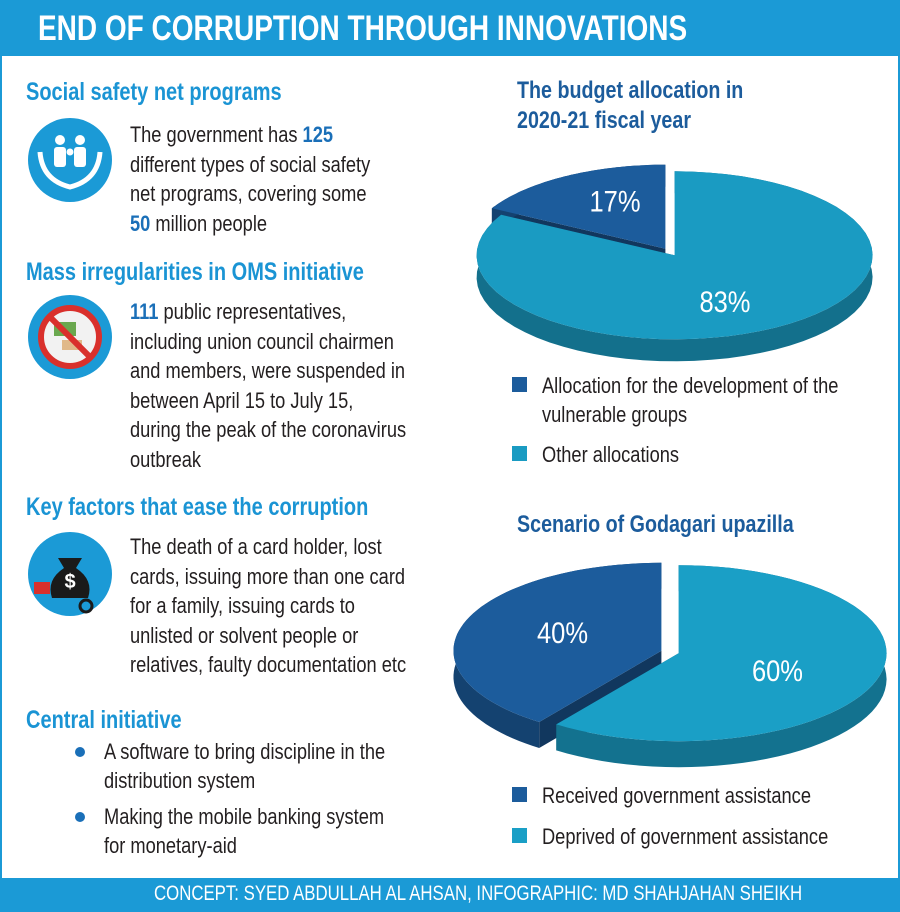 Image resolution: width=900 pixels, height=912 pixels. Describe the element at coordinates (252, 311) in the screenshot. I see `text: public representatives,` at that location.